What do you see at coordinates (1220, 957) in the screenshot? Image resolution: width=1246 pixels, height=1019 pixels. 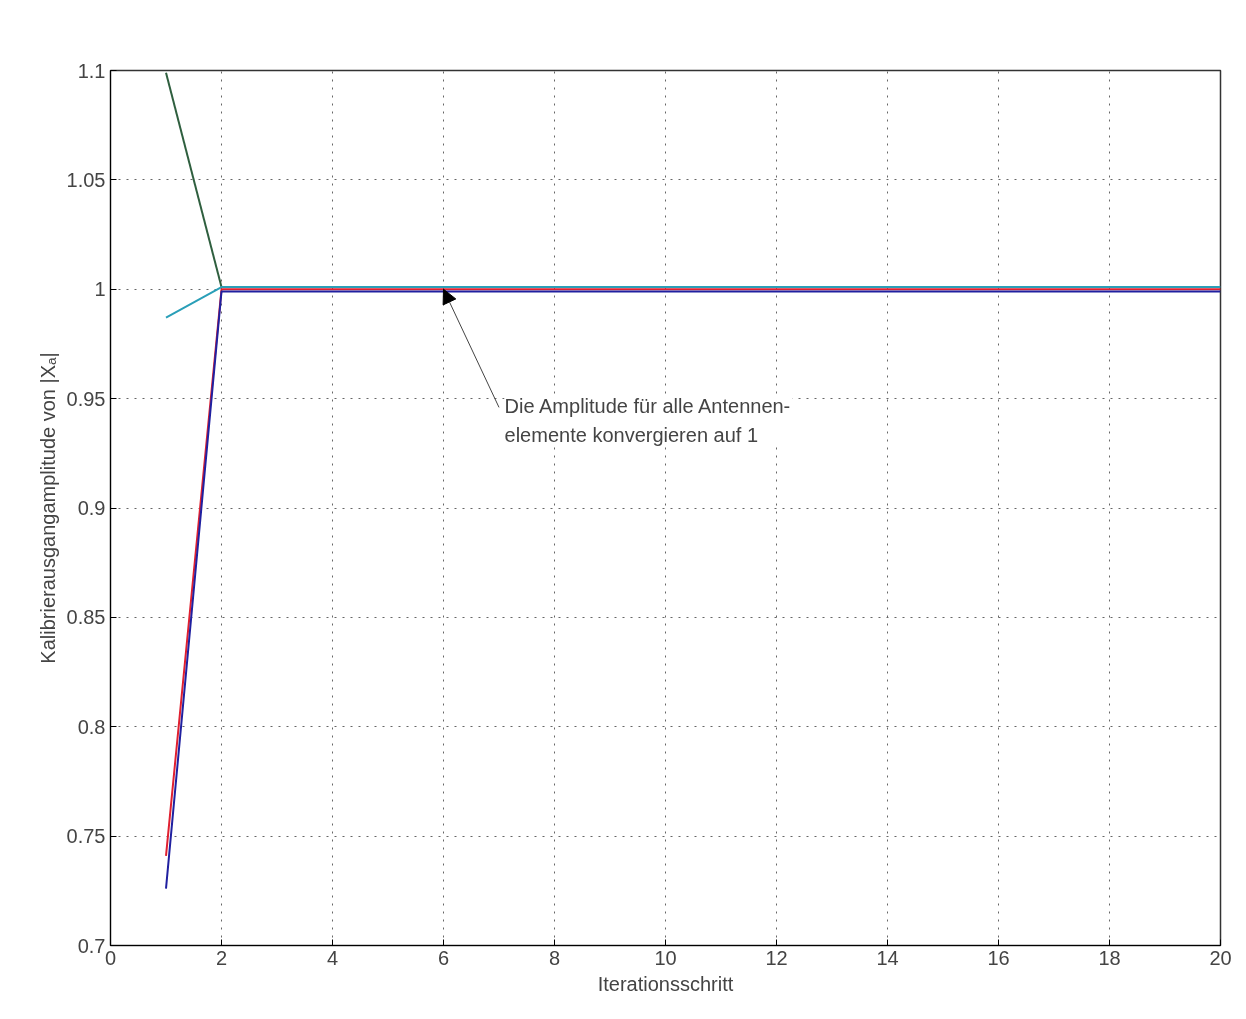 I see `x-tick-label: 20` at bounding box center [1220, 957].